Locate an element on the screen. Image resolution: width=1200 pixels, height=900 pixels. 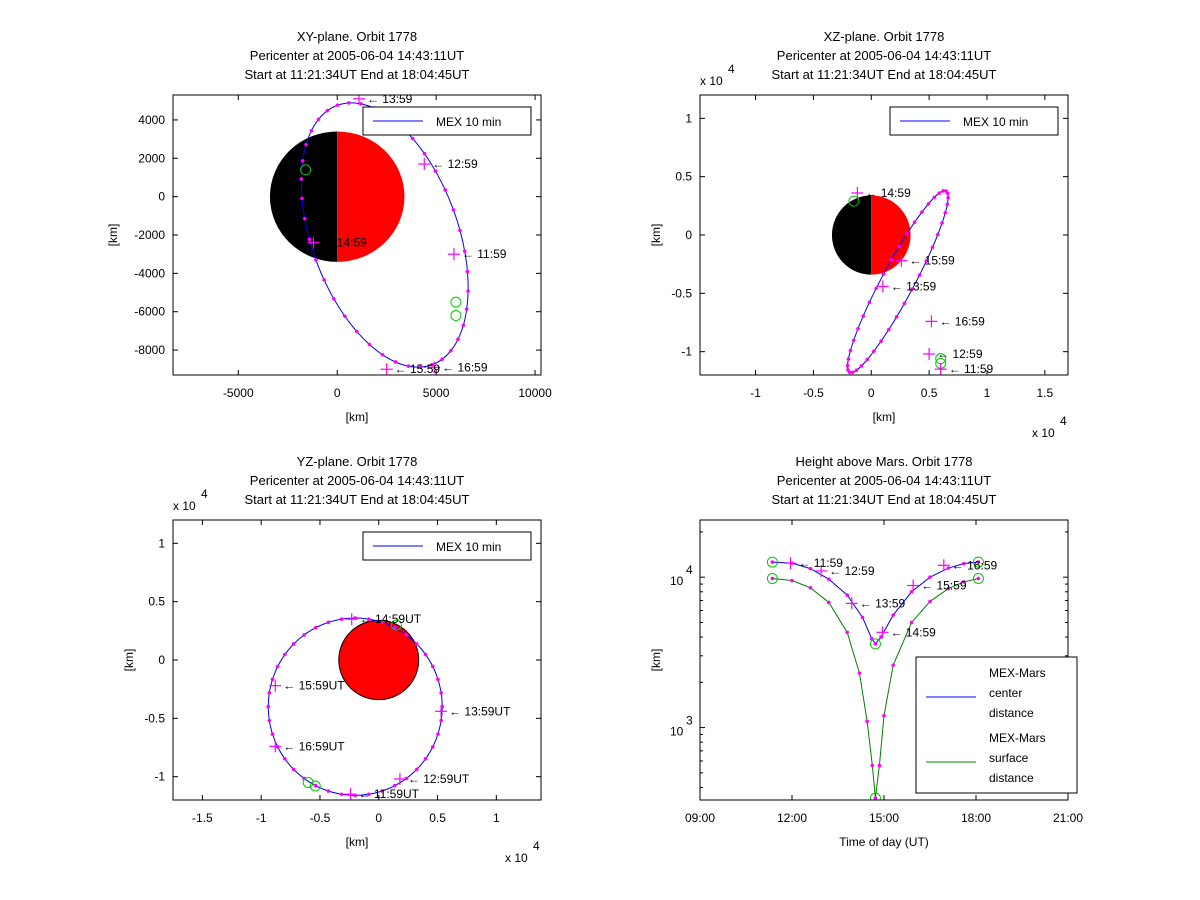
hour-label: ← 12:59UT is located at coordinates (439, 779).